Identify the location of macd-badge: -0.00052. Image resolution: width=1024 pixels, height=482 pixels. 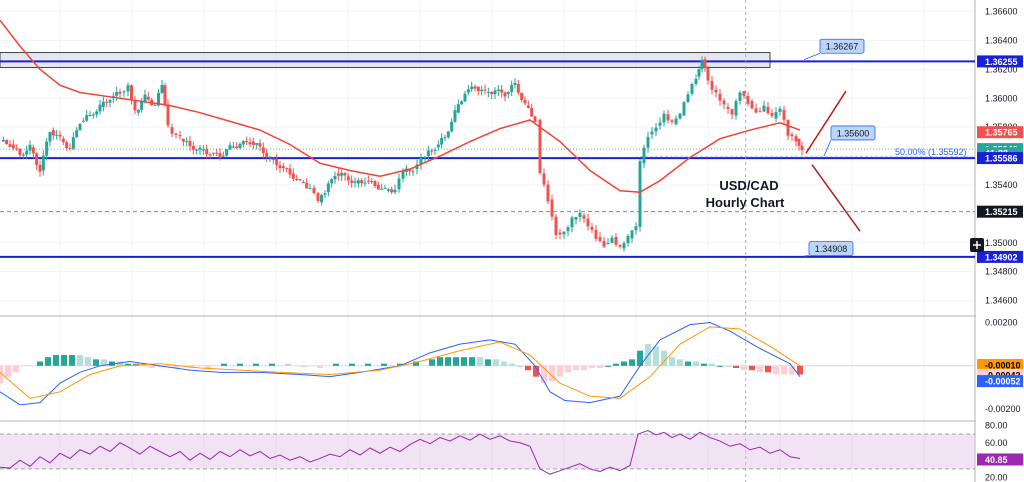
(1003, 382).